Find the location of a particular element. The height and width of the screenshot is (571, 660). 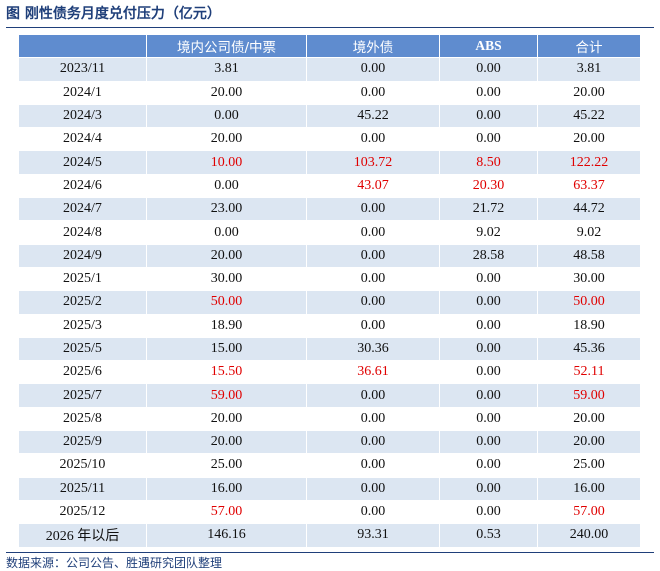

table-row: 2025/7 59.00 0.00 0.00 59.00 is located at coordinates (329, 395).